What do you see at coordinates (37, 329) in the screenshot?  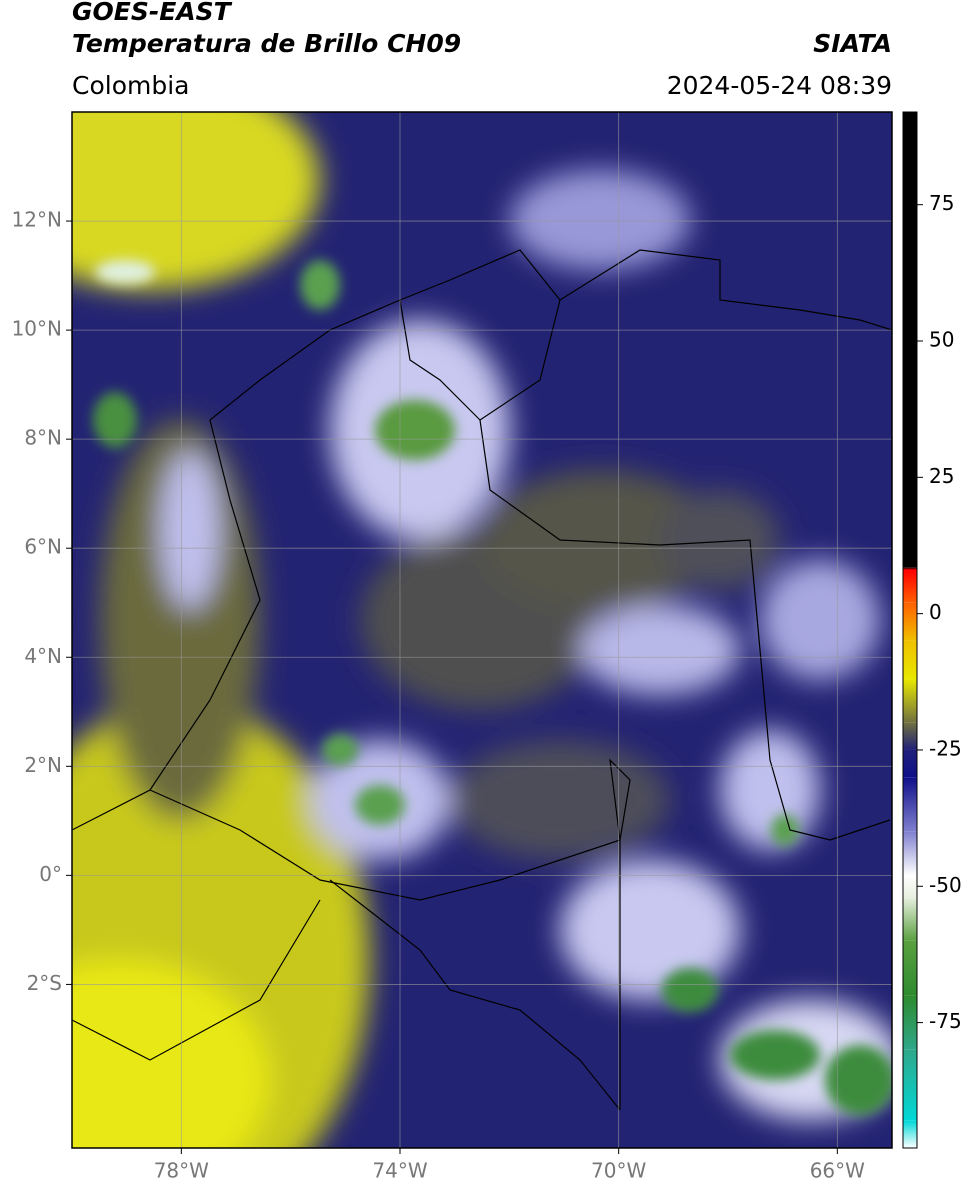 I see `y-tick-label: 10°N` at bounding box center [37, 329].